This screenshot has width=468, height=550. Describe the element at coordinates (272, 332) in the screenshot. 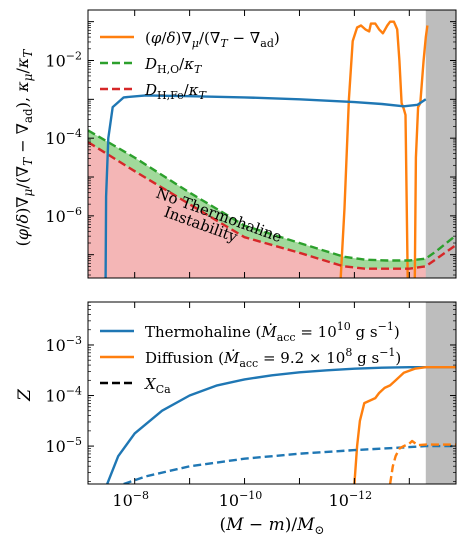

I see `legend-label-thermohaline: Thermohaline (Ṁacc = 1010 g s−1)` at that location.